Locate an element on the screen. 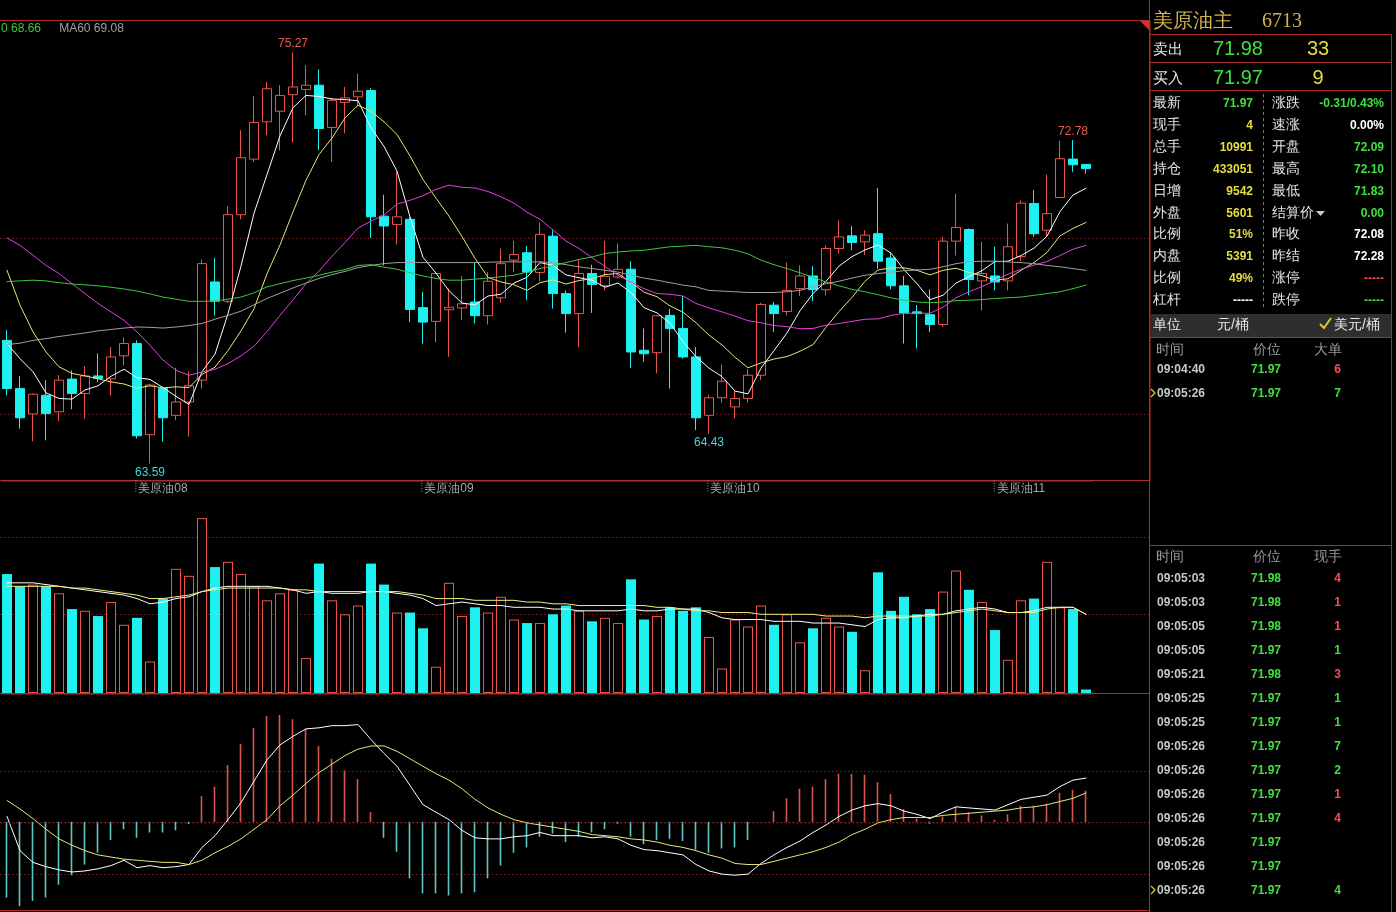 The width and height of the screenshot is (1396, 912). text: 最高 is located at coordinates (1286, 167).